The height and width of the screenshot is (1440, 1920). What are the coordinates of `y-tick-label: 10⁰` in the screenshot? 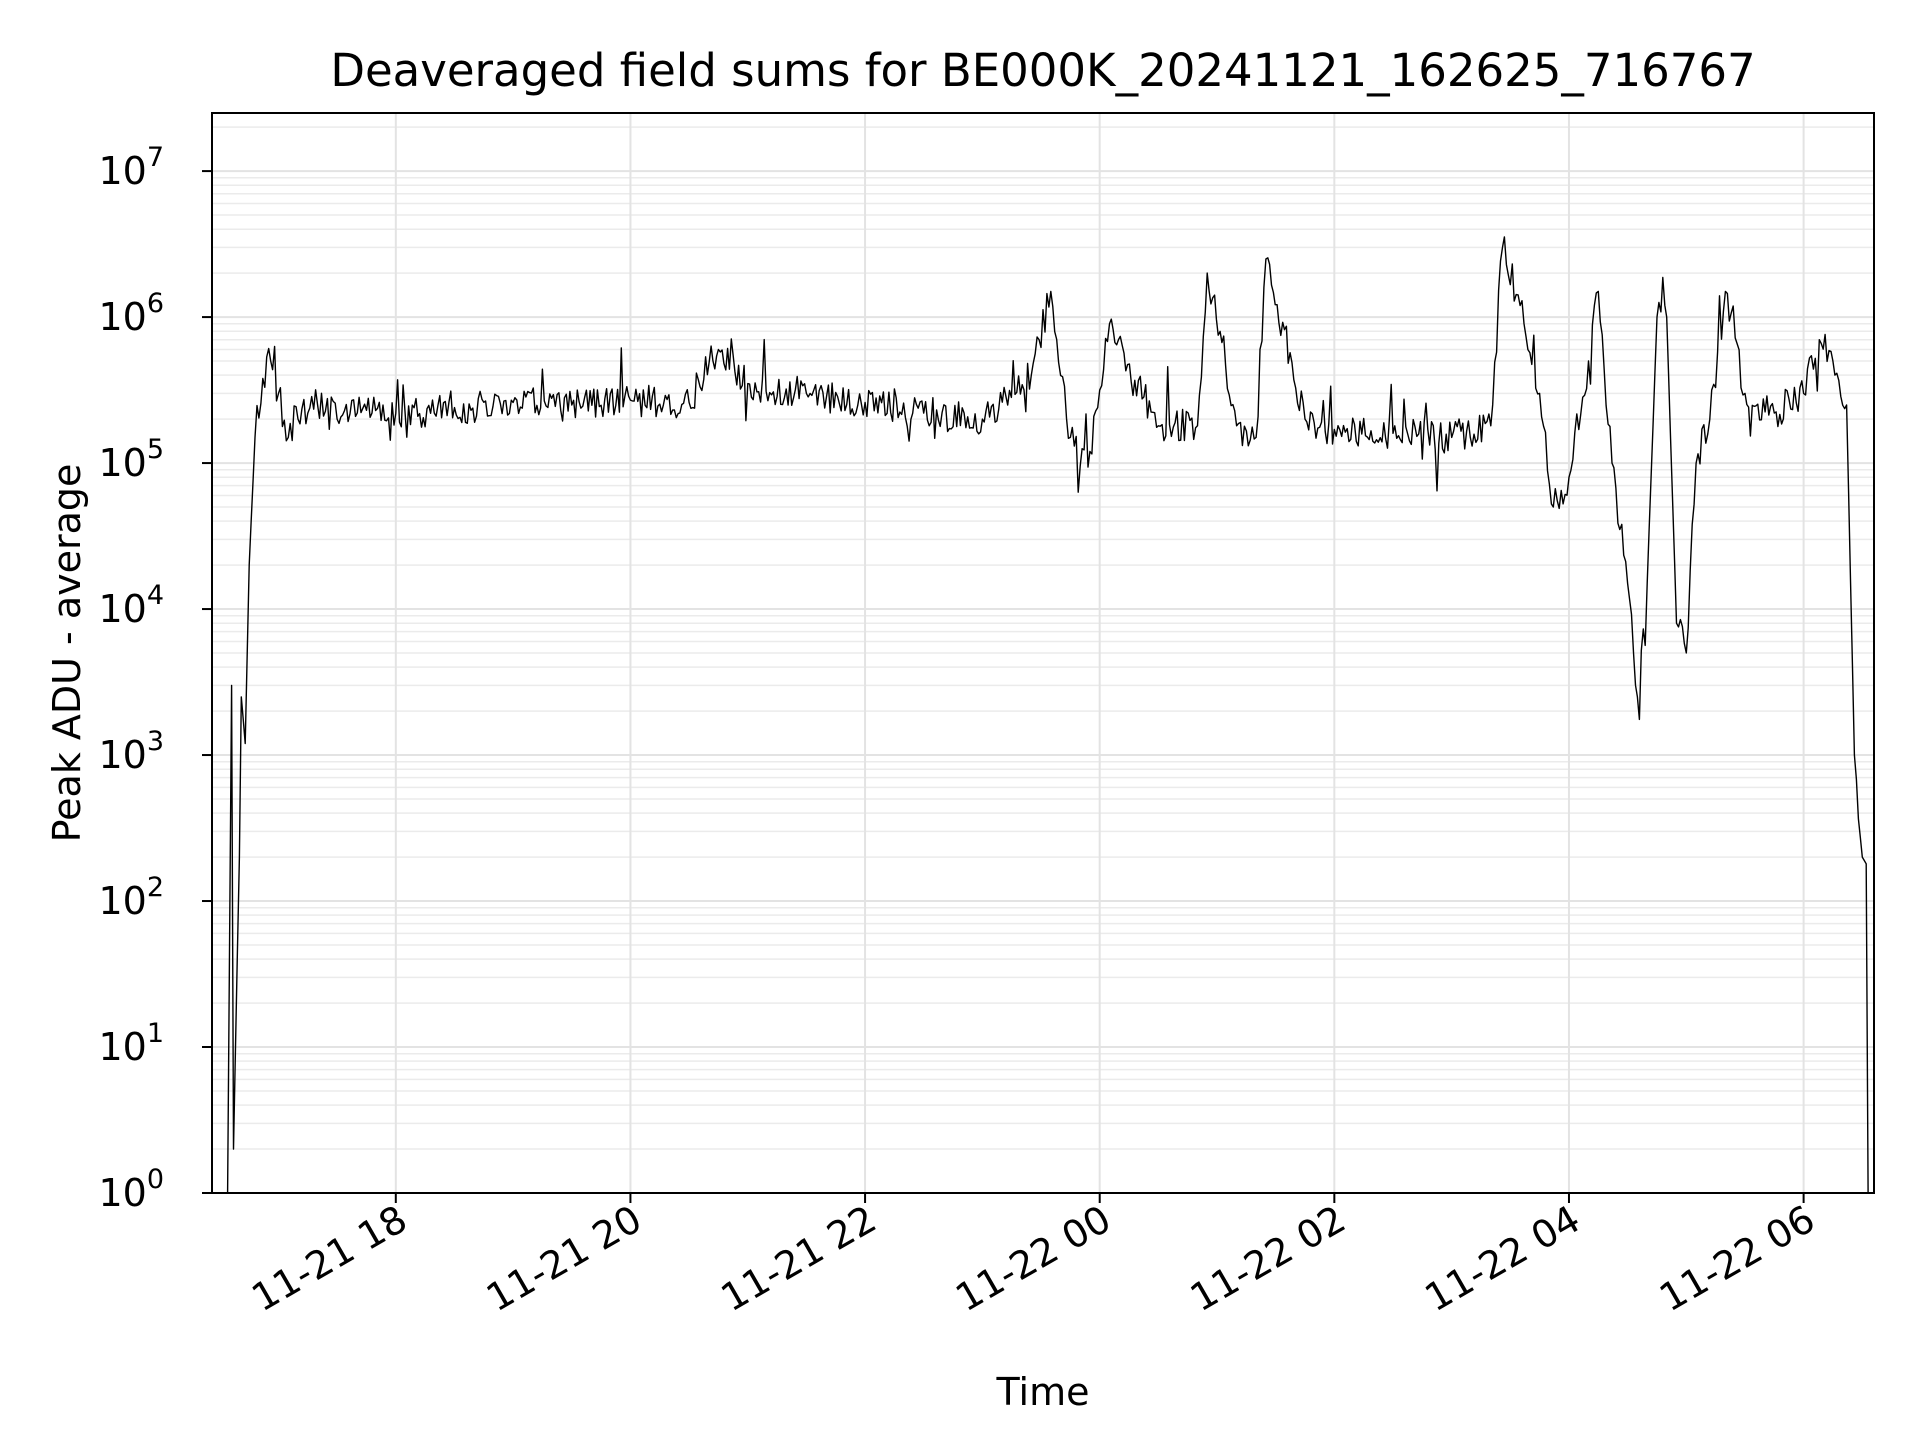 It's located at (131, 1189).